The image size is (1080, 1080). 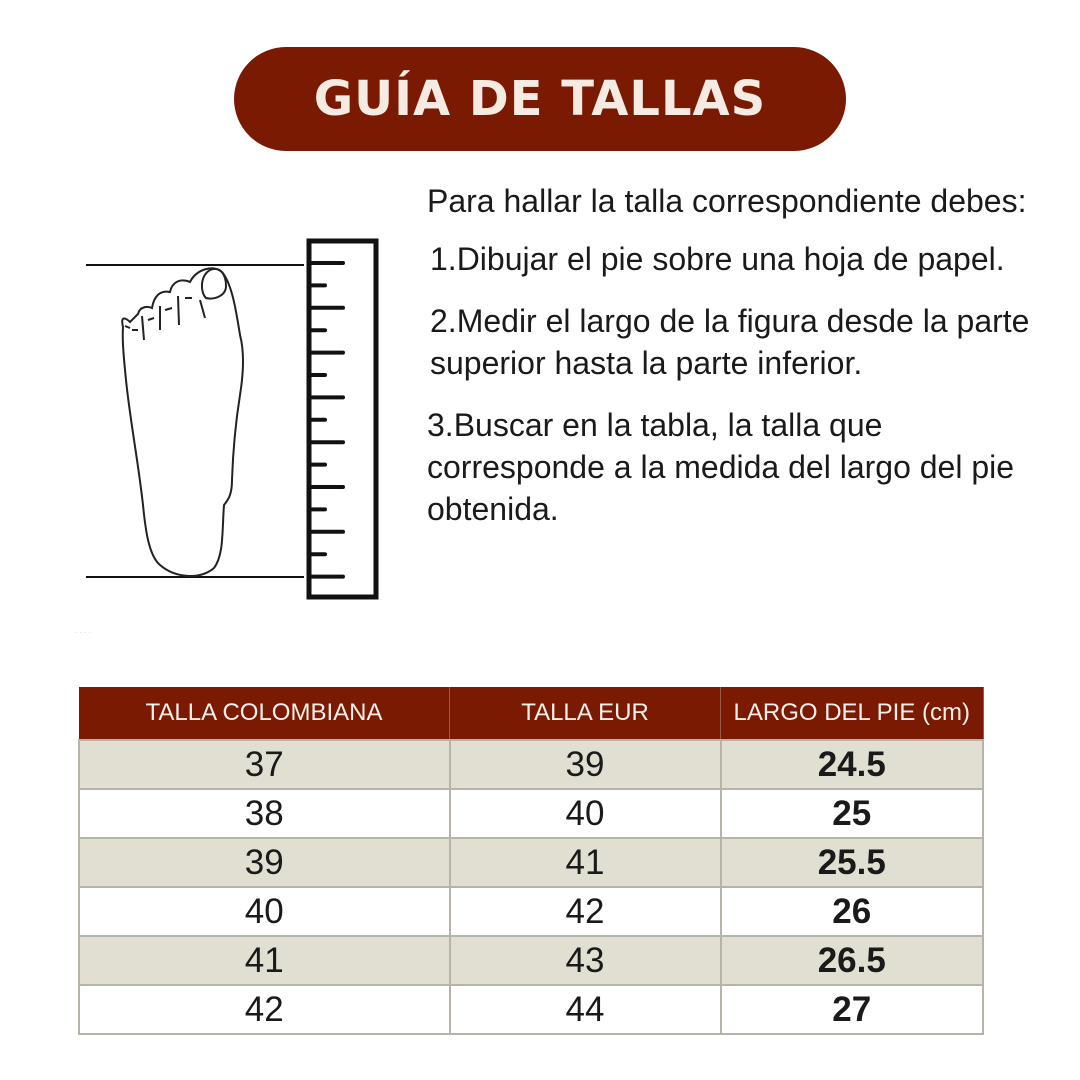 What do you see at coordinates (264, 764) in the screenshot?
I see `cell-talla-colombiana: 37` at bounding box center [264, 764].